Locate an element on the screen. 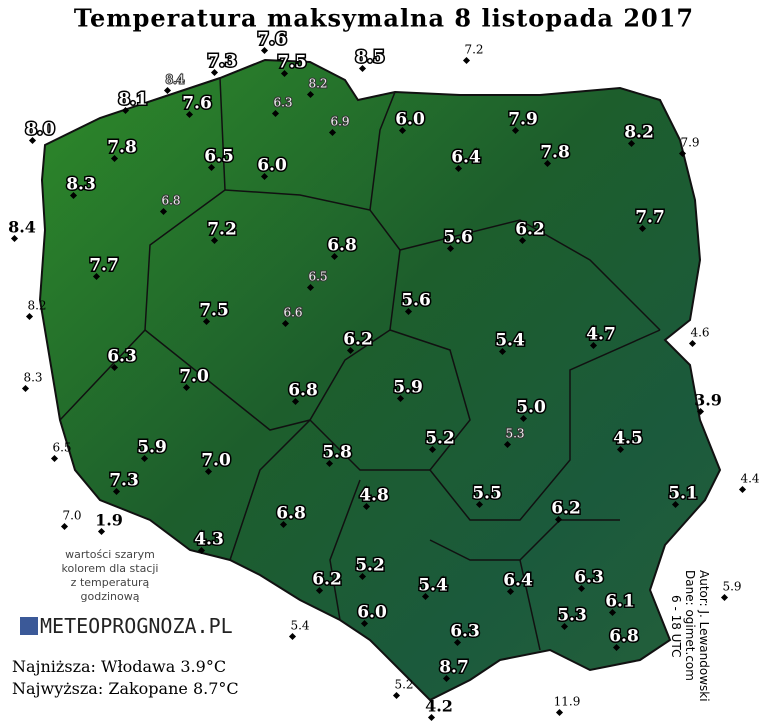  station-value: 4.7 is located at coordinates (601, 335).